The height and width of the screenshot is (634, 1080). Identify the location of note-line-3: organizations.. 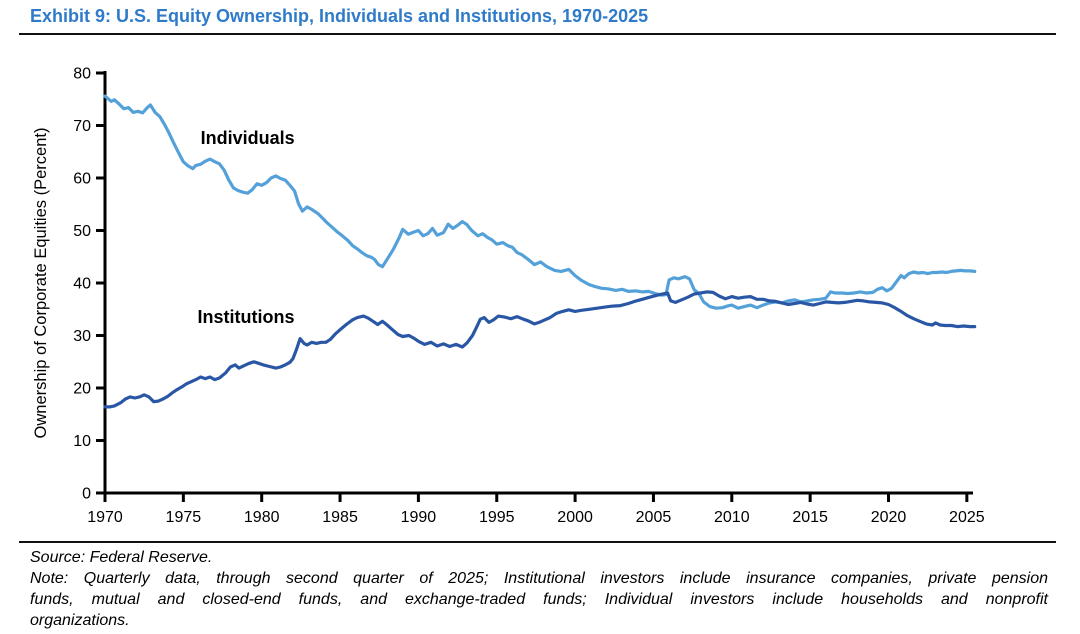
(80, 620).